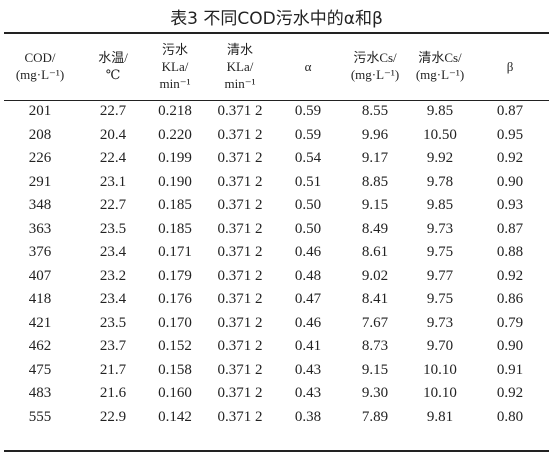 Image resolution: width=553 pixels, height=468 pixels. What do you see at coordinates (308, 158) in the screenshot?
I see `table-cell: 0.54` at bounding box center [308, 158].